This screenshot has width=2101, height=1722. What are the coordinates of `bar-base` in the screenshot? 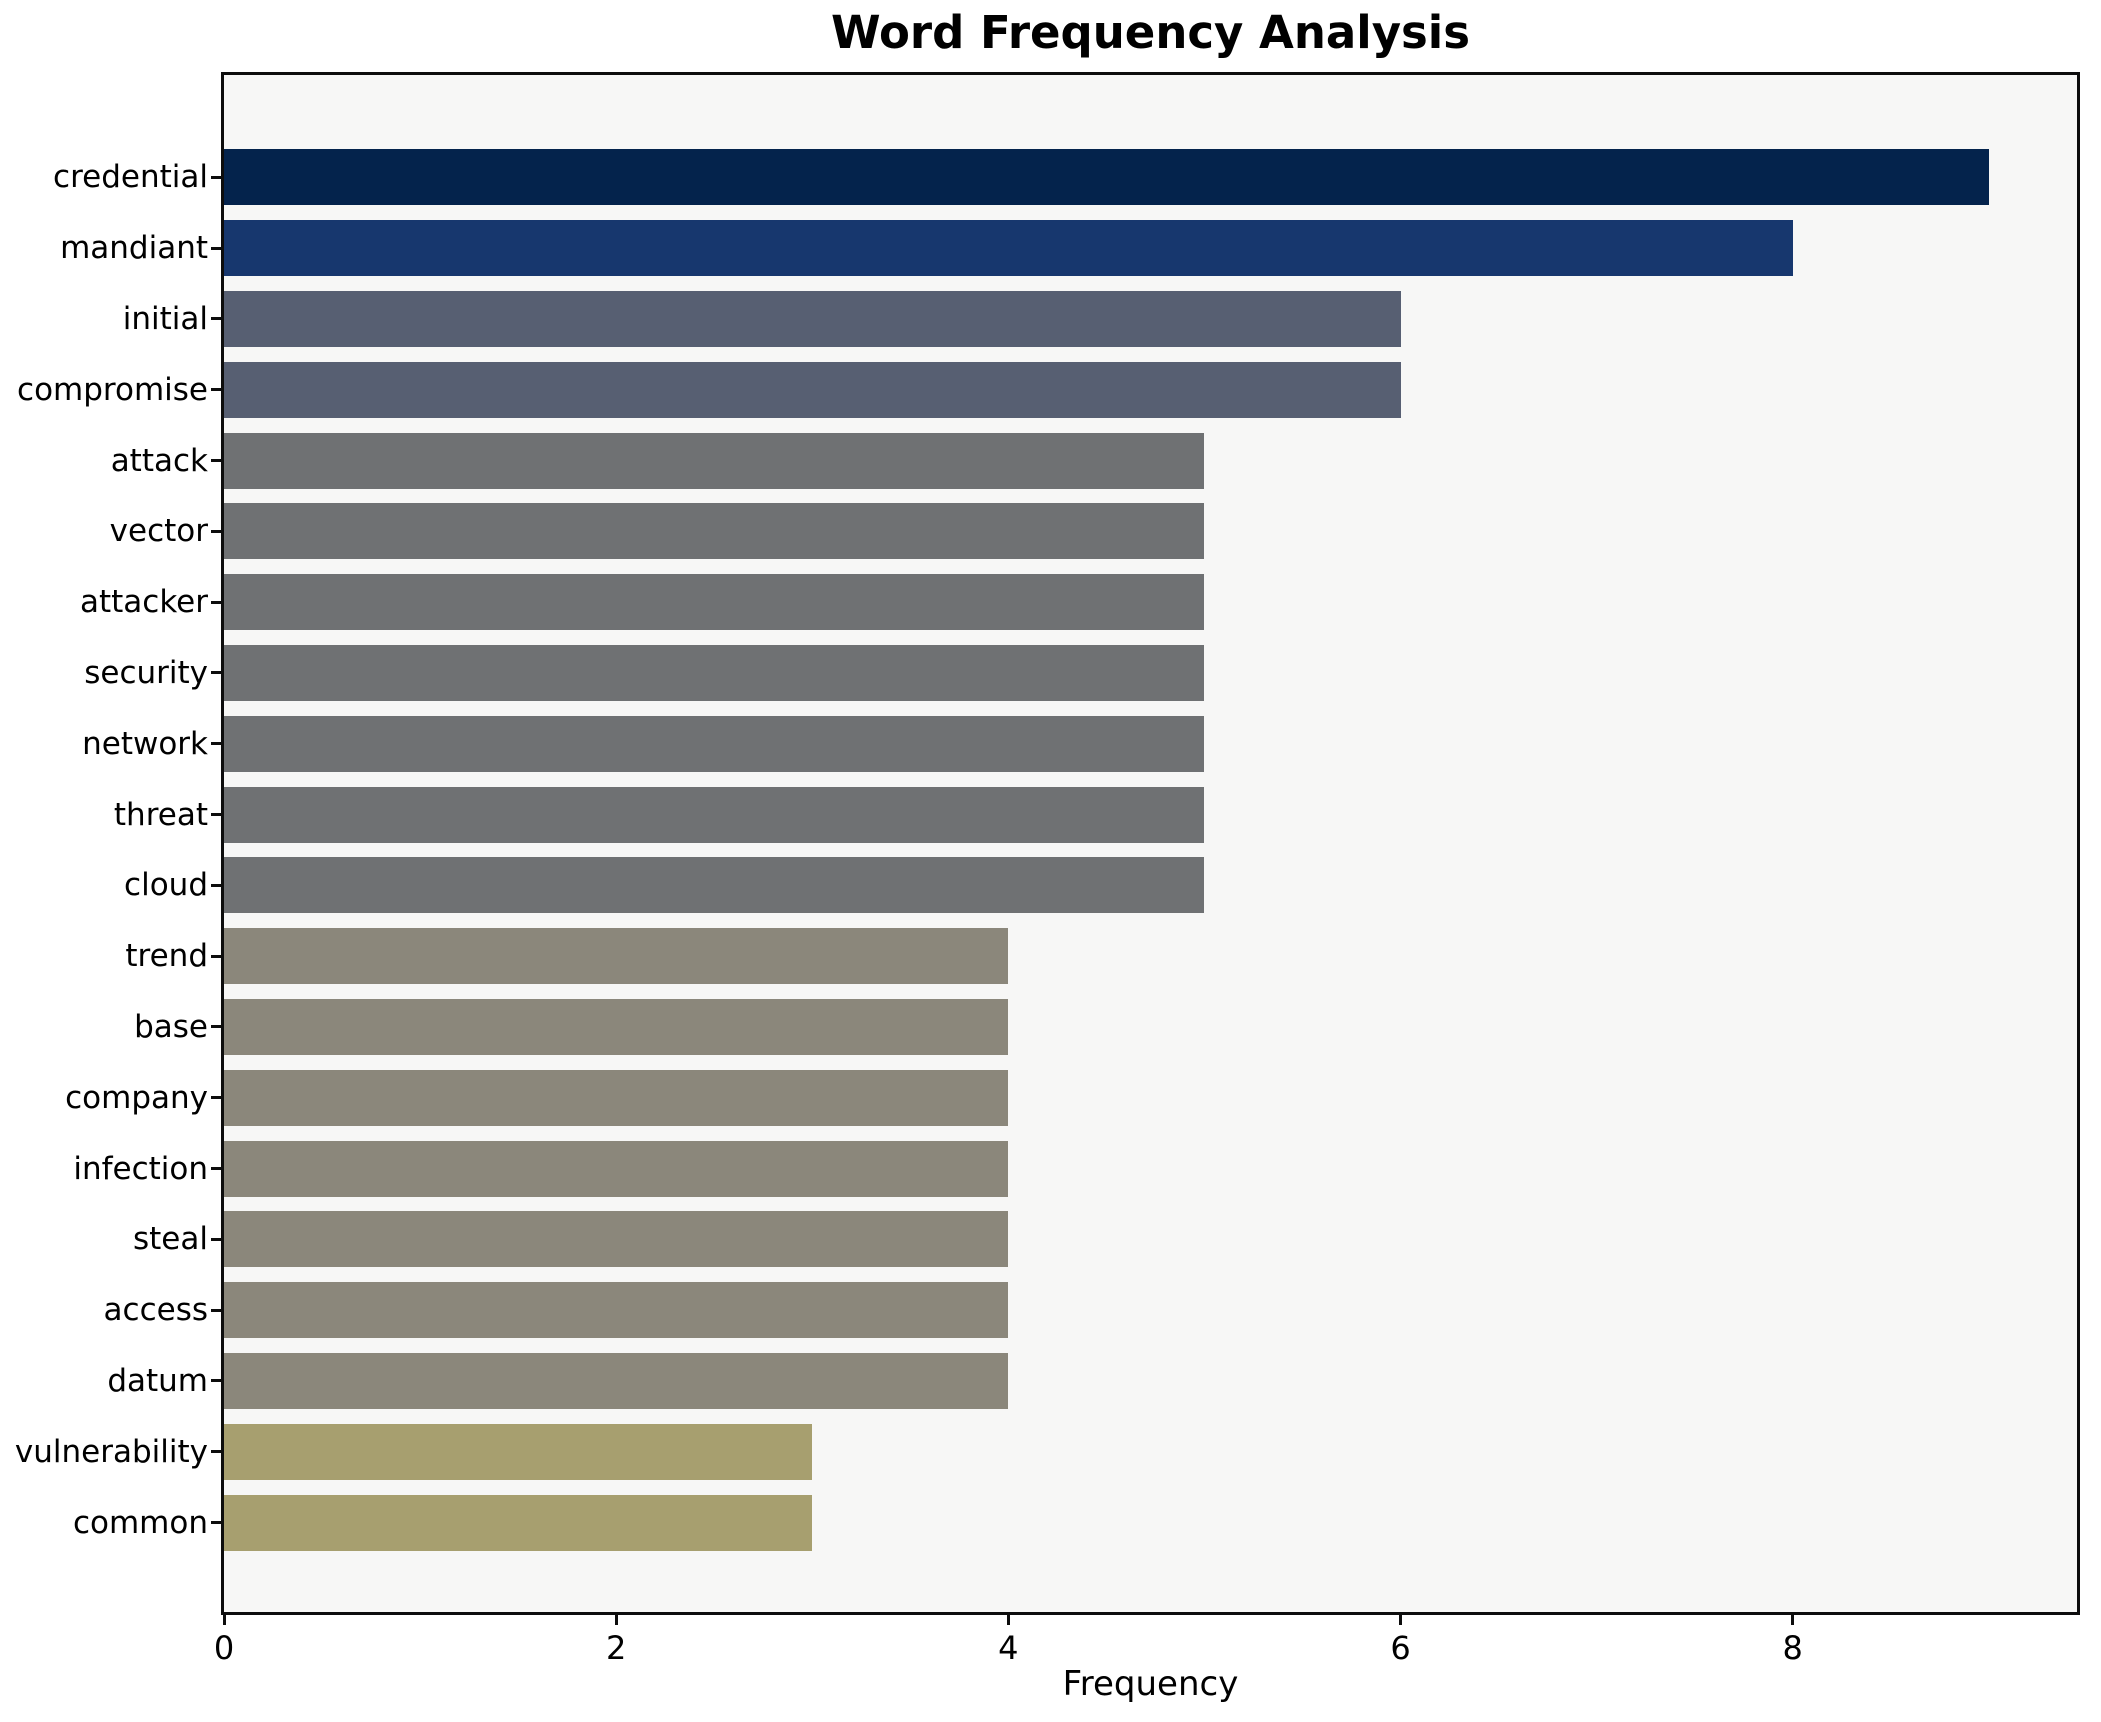 It's located at (616, 1026).